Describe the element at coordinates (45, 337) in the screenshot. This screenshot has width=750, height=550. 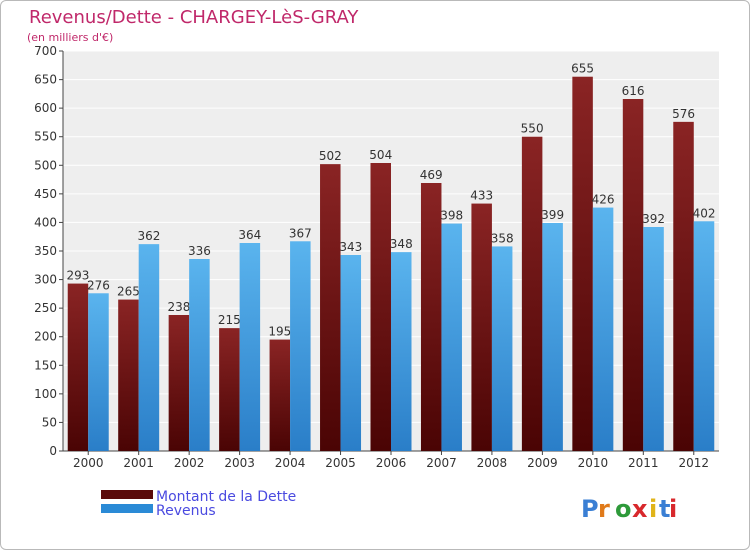
I see `y-tick-label: 200` at that location.